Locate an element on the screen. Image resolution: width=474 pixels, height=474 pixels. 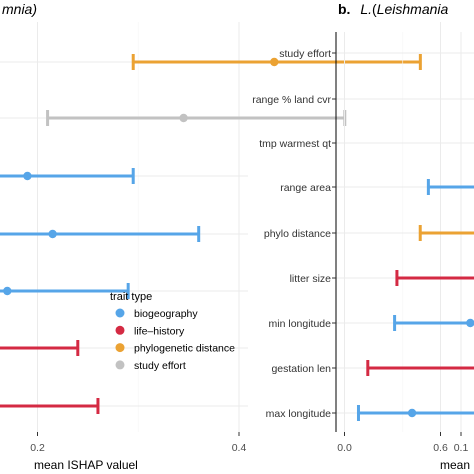
panel-b-y-category-label: range % land cvr is located at coordinates (291, 100).